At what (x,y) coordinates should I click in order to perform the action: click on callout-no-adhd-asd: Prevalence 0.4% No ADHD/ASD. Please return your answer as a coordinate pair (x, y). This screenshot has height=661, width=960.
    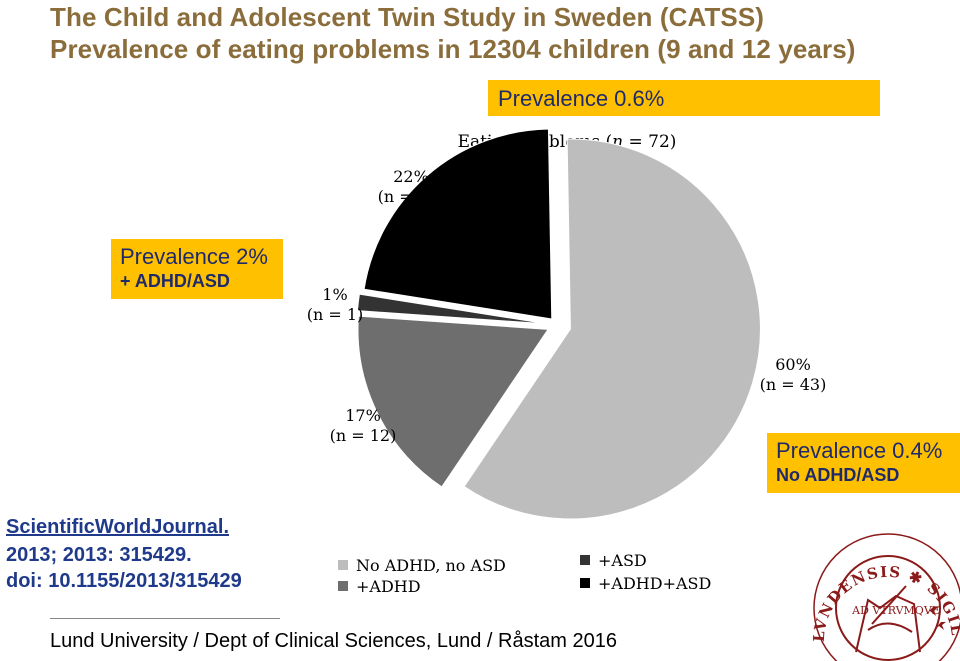
    Looking at the image, I should click on (863, 463).